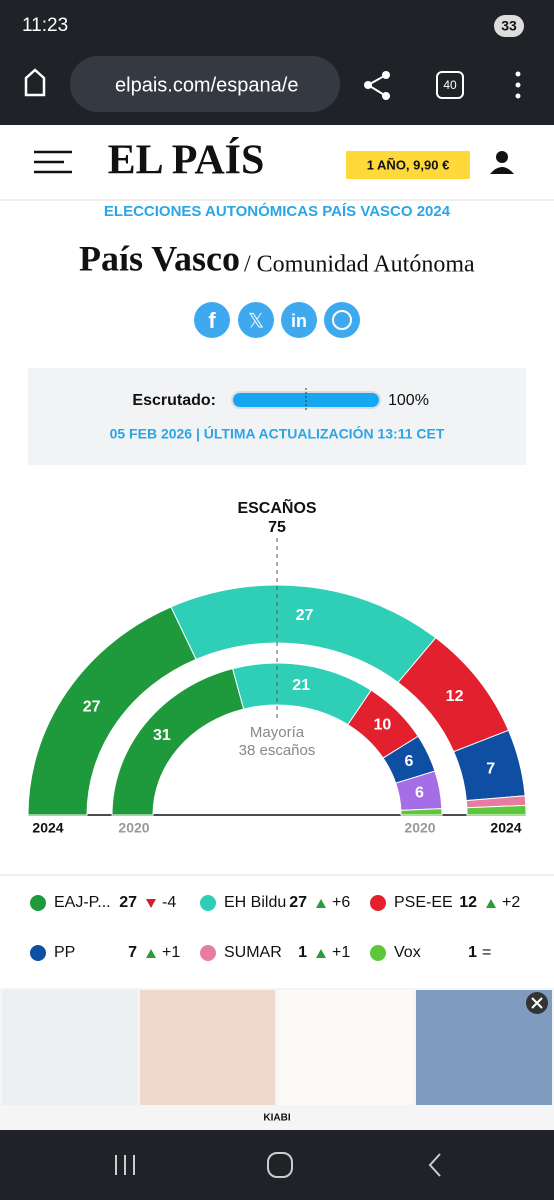  What do you see at coordinates (490, 768) in the screenshot?
I see `seat-label: 7` at bounding box center [490, 768].